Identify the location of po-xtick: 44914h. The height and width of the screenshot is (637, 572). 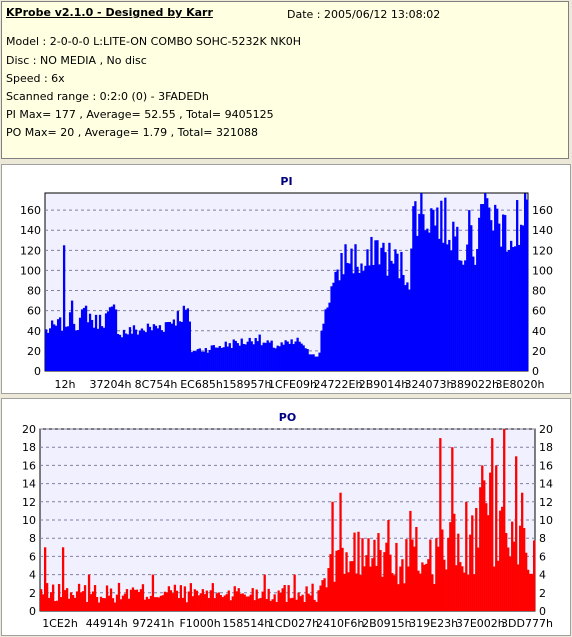
(107, 623).